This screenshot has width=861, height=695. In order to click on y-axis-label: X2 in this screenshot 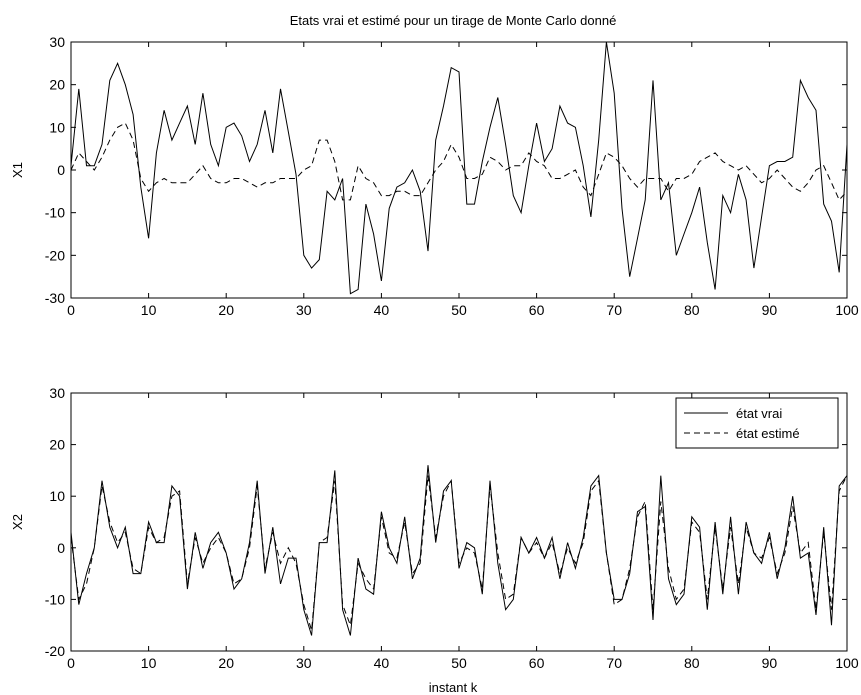, I will do `click(17, 522)`.